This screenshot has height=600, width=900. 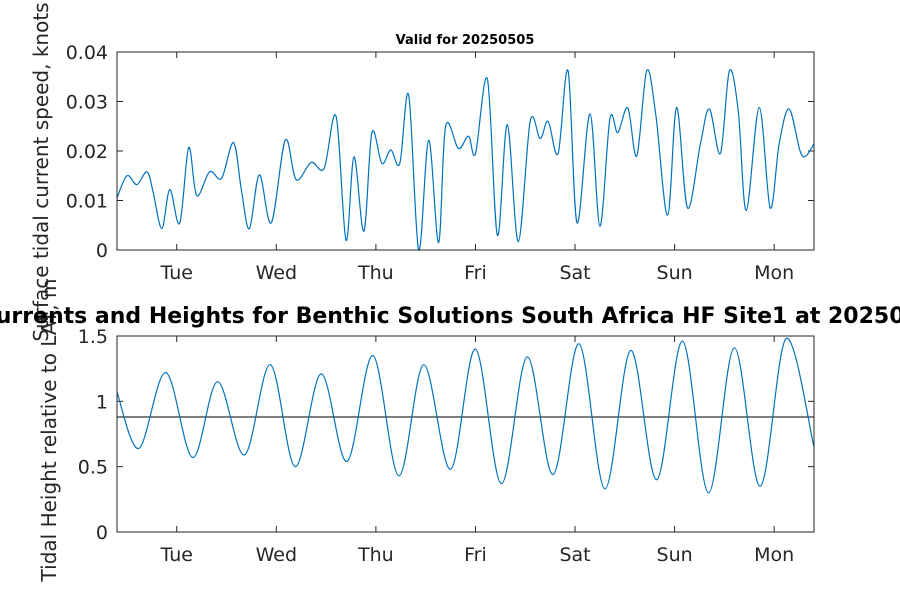 I want to click on y-tick-label: 0.03, so click(x=87, y=103).